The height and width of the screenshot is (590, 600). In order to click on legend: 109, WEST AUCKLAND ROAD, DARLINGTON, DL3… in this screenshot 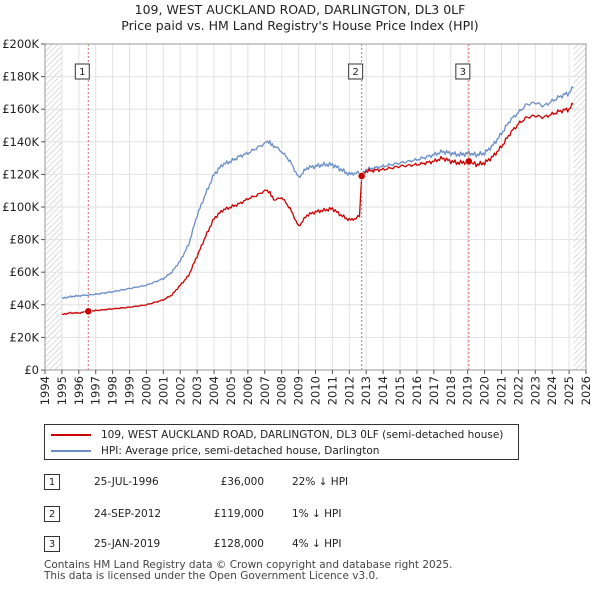, I will do `click(281, 442)`.